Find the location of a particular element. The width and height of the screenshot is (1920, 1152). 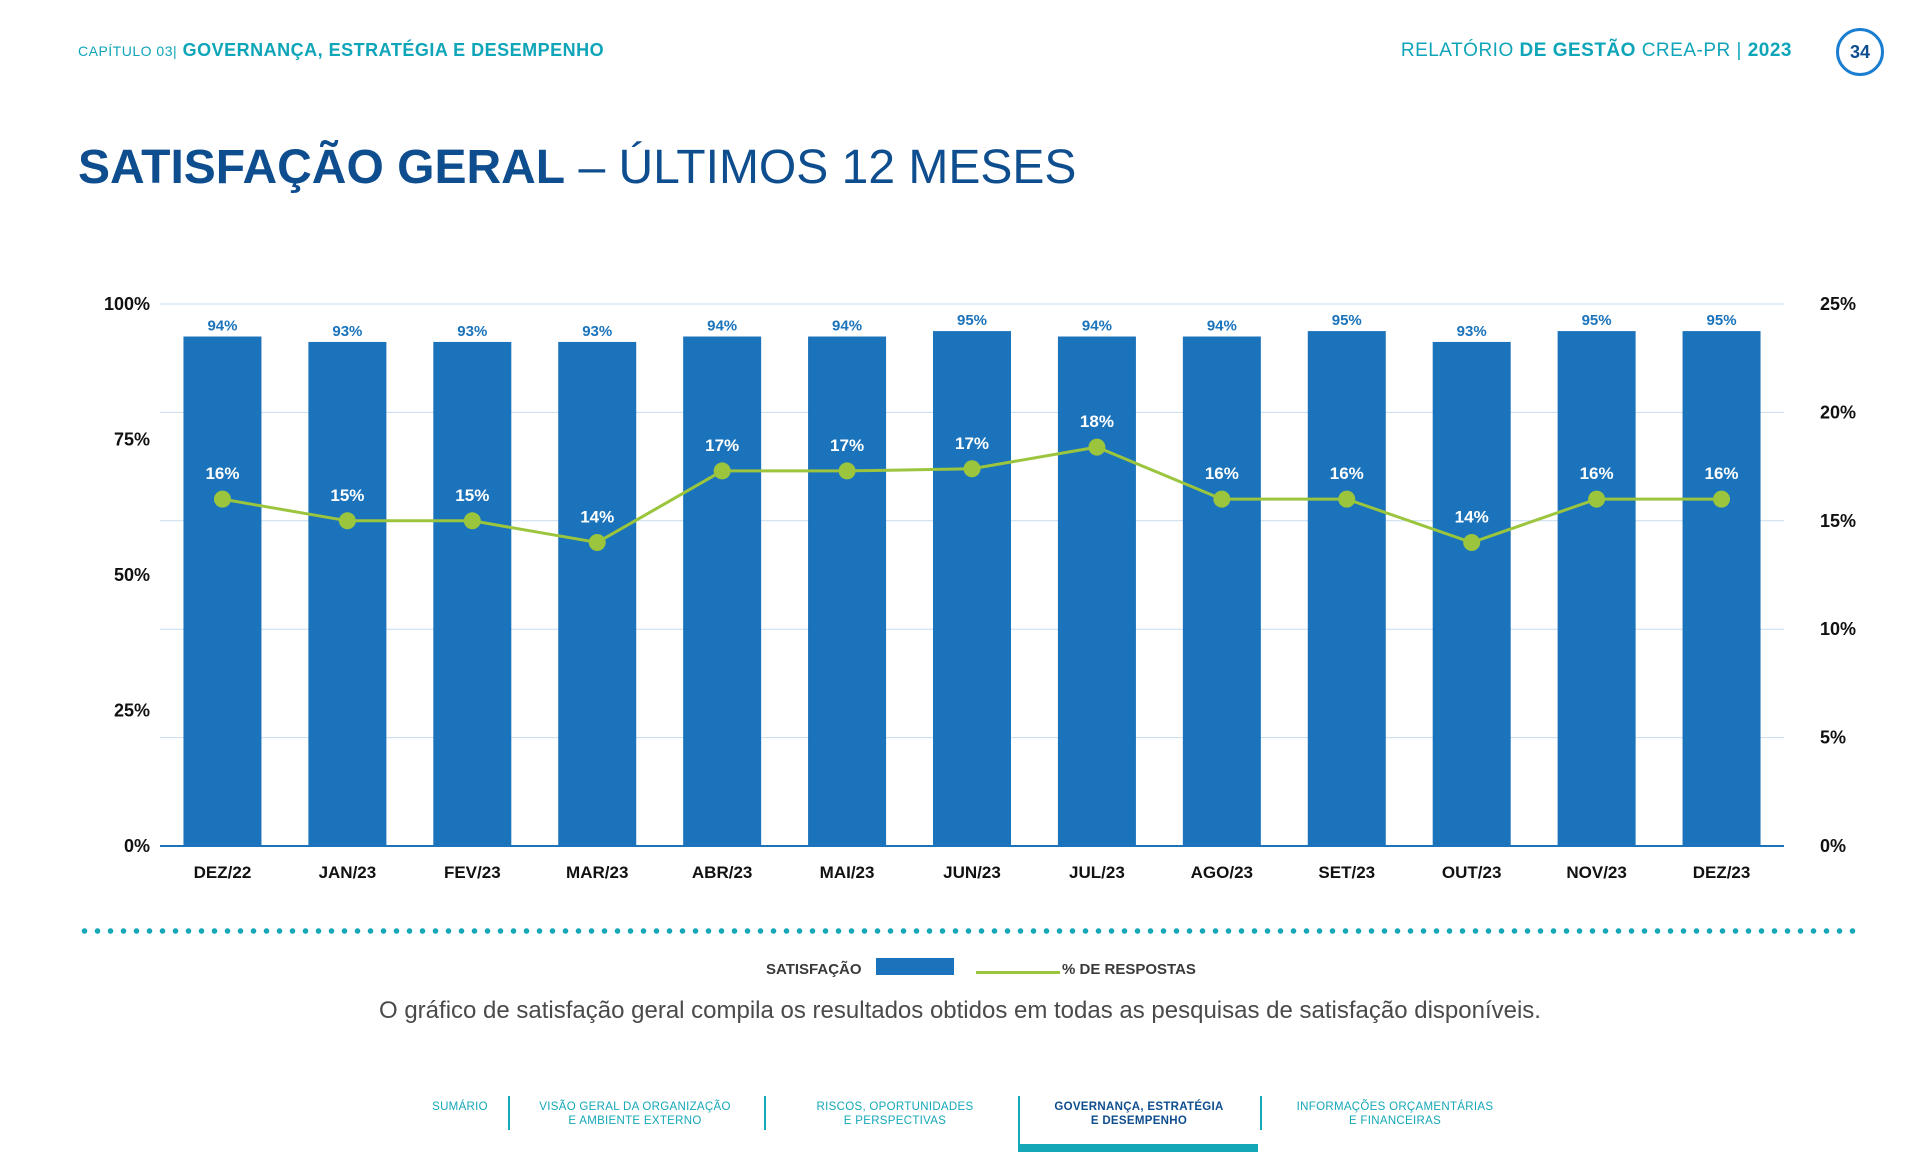

category-label: SET/23 is located at coordinates (1346, 872).